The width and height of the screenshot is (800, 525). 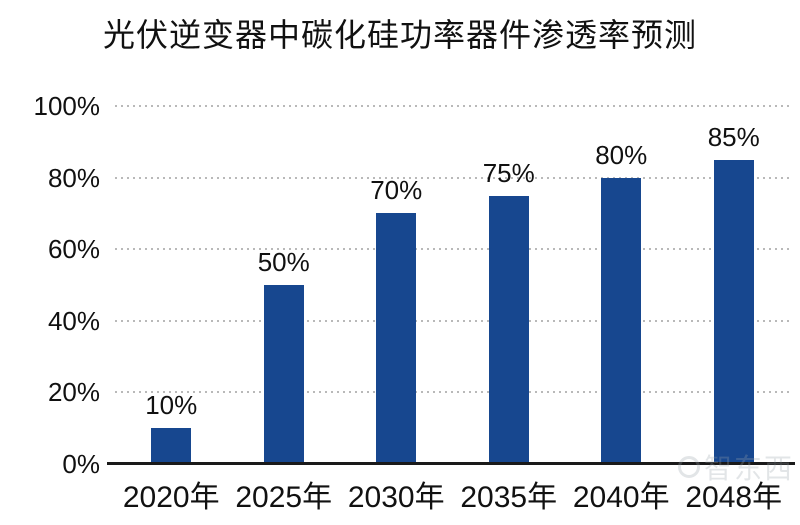 I want to click on bar-2040年, so click(x=621, y=320).